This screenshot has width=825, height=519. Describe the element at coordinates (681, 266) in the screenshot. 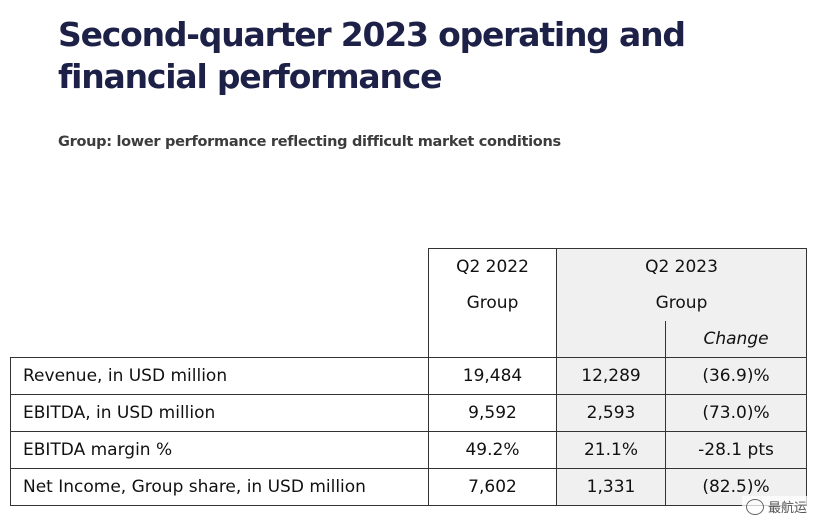

I see `header-q2-2023-year: Q2 2023` at that location.